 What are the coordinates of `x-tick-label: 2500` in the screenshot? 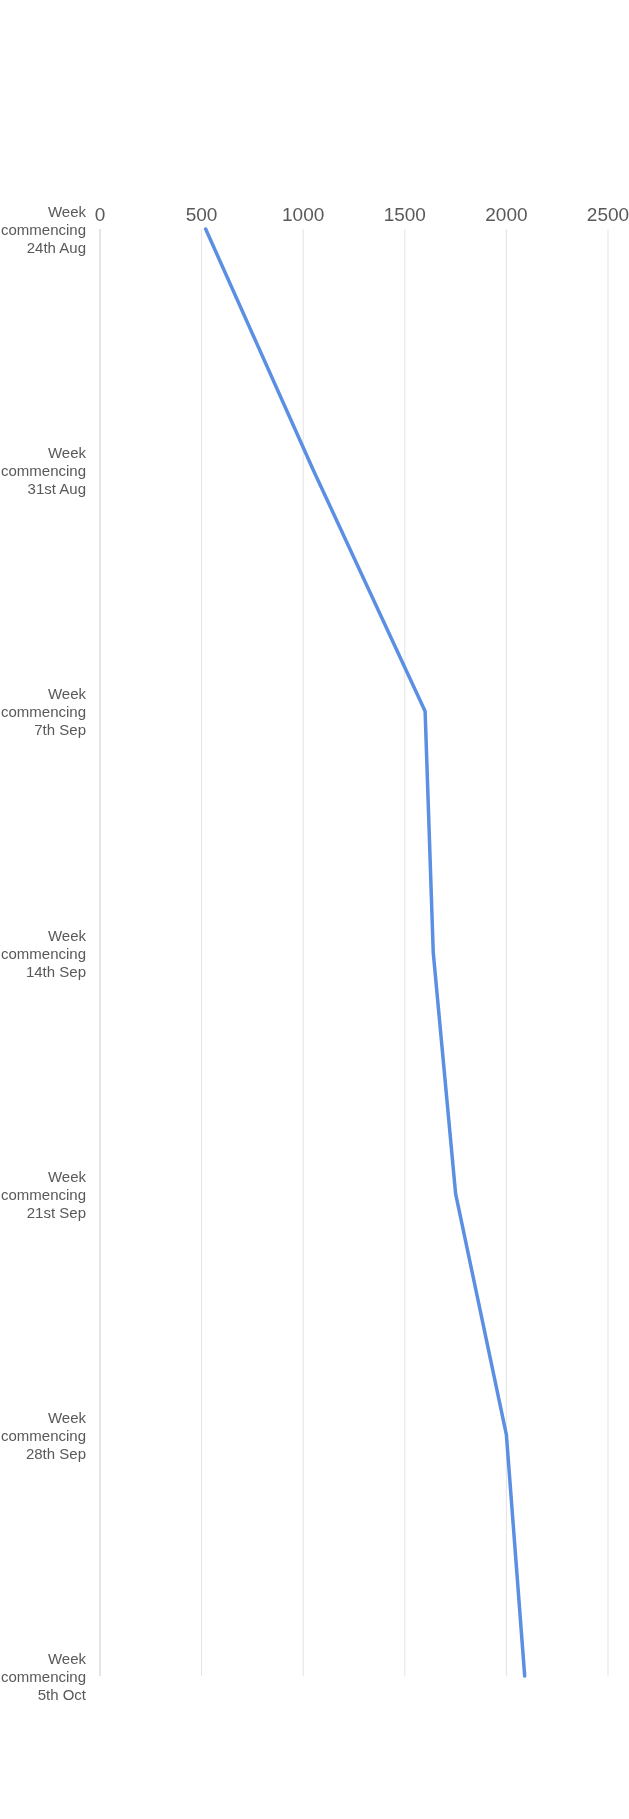 It's located at (607, 214).